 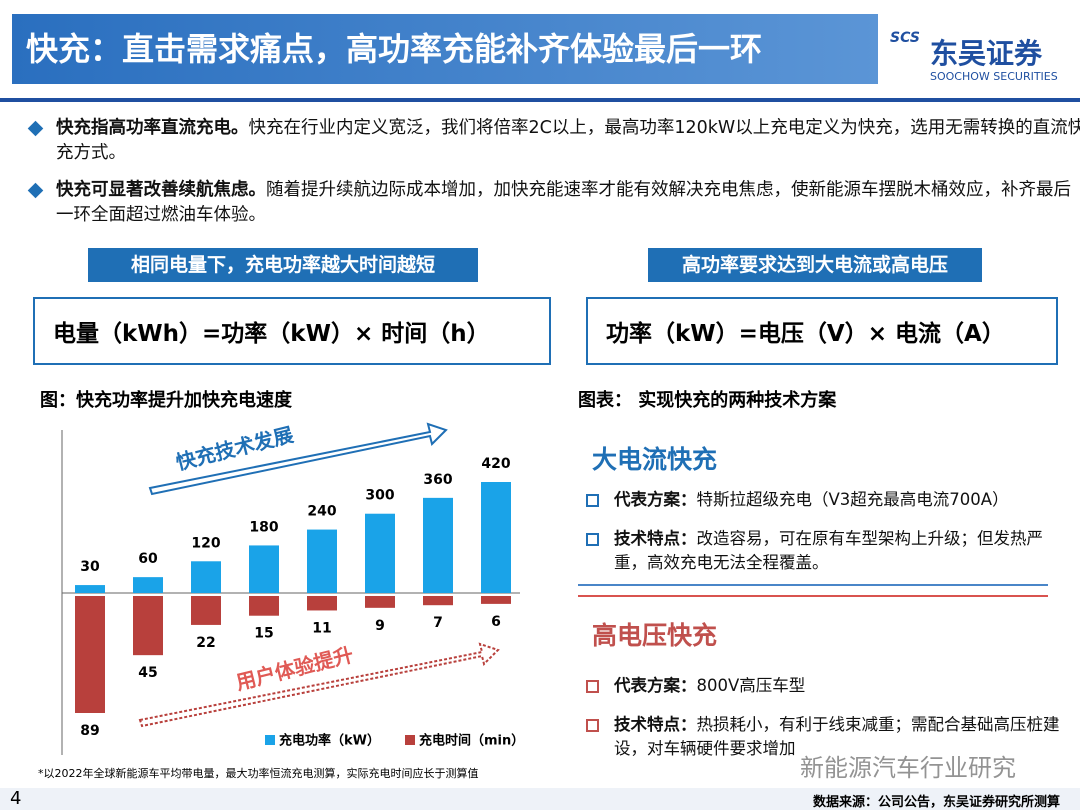 What do you see at coordinates (822, 331) in the screenshot?
I see `formula: 功率（kW）=电压（V）× 电流（A）` at bounding box center [822, 331].